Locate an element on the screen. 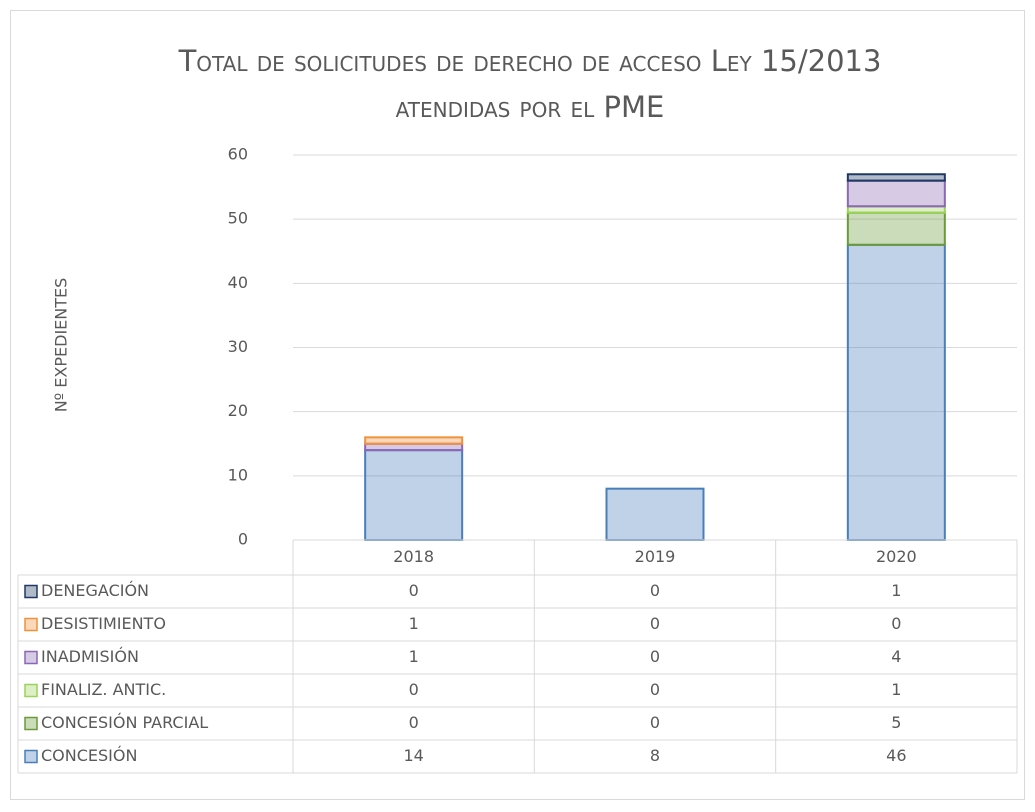 This screenshot has width=1035, height=812. table-header: 2020 is located at coordinates (896, 556).